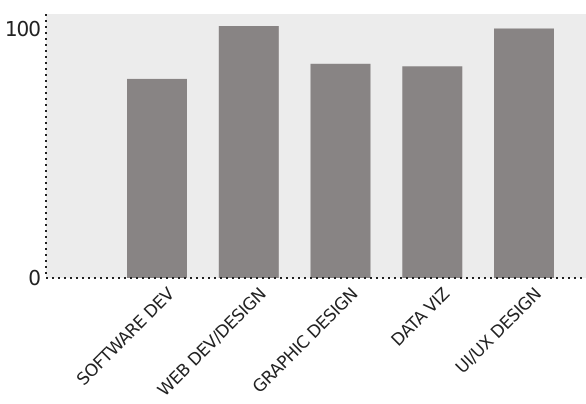 The width and height of the screenshot is (586, 404). I want to click on x-tick-label-3: DATA VIZ, so click(421, 317).